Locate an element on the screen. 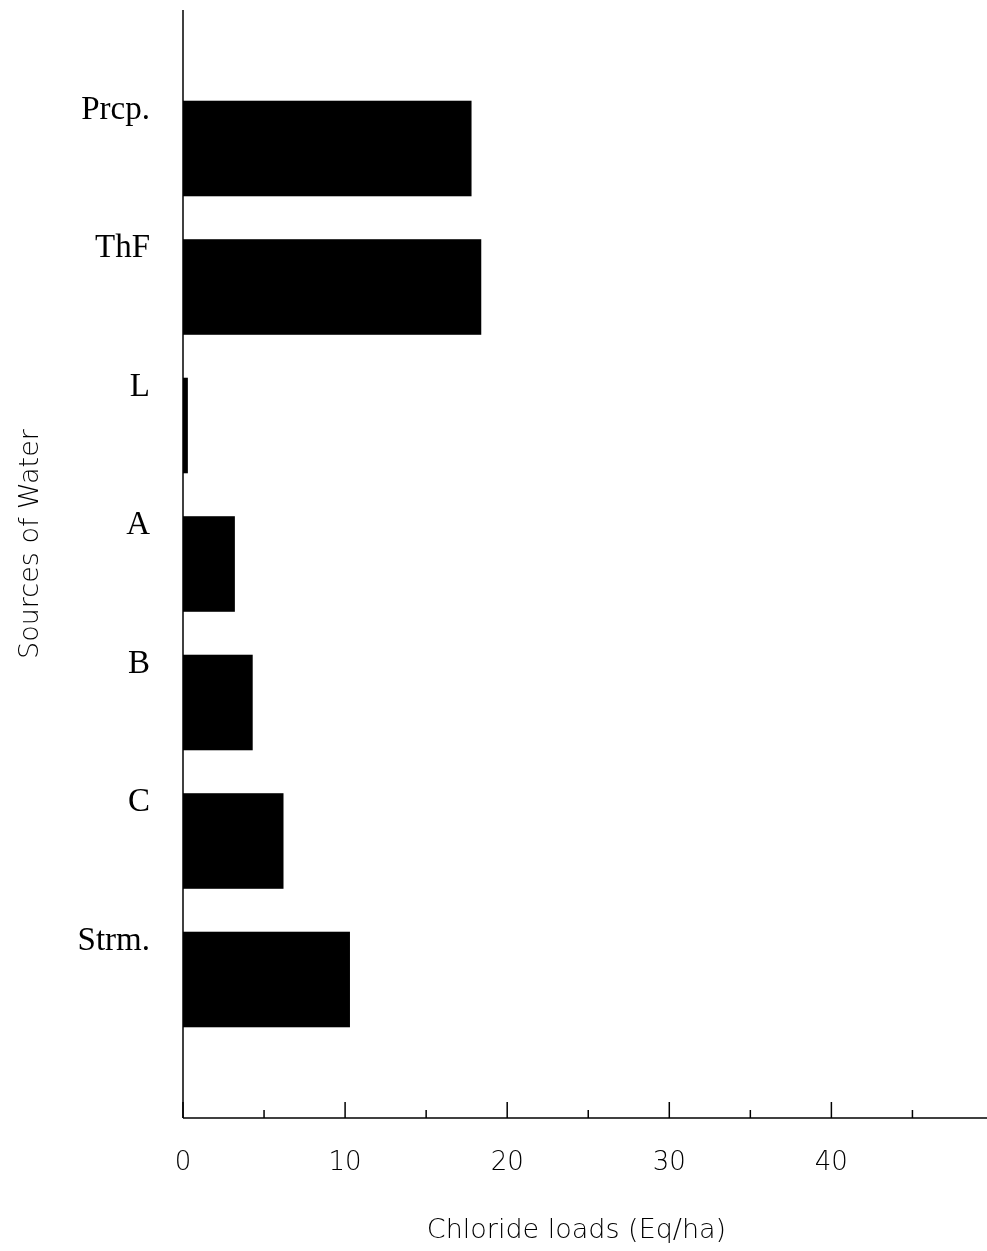 The width and height of the screenshot is (987, 1251). x-axis-title: Chloride loads (Eq/ha) is located at coordinates (576, 1228).